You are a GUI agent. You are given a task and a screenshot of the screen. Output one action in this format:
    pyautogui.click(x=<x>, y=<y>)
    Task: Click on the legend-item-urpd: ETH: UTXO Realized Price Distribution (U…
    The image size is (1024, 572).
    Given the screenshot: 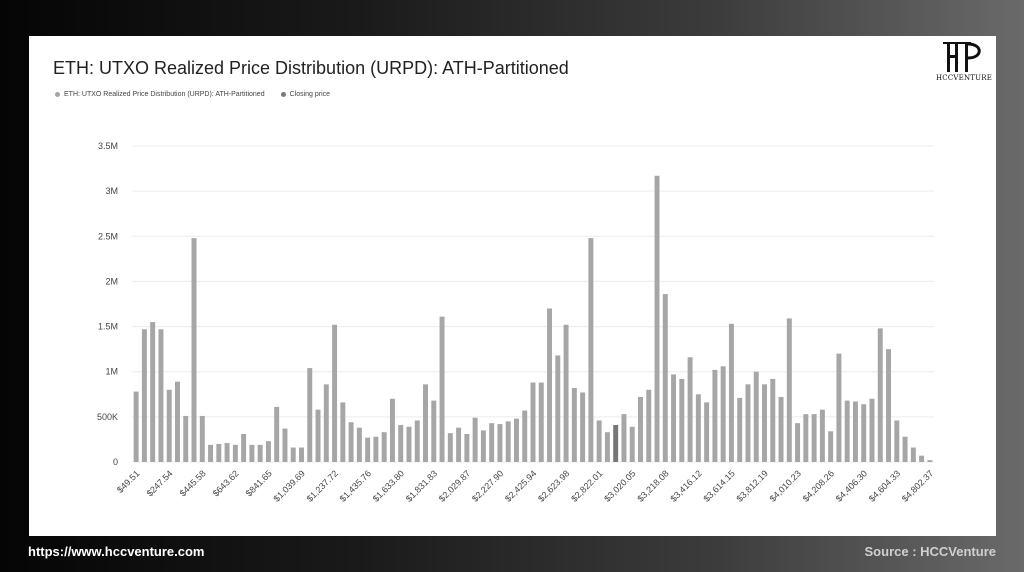 What is the action you would take?
    pyautogui.click(x=160, y=94)
    